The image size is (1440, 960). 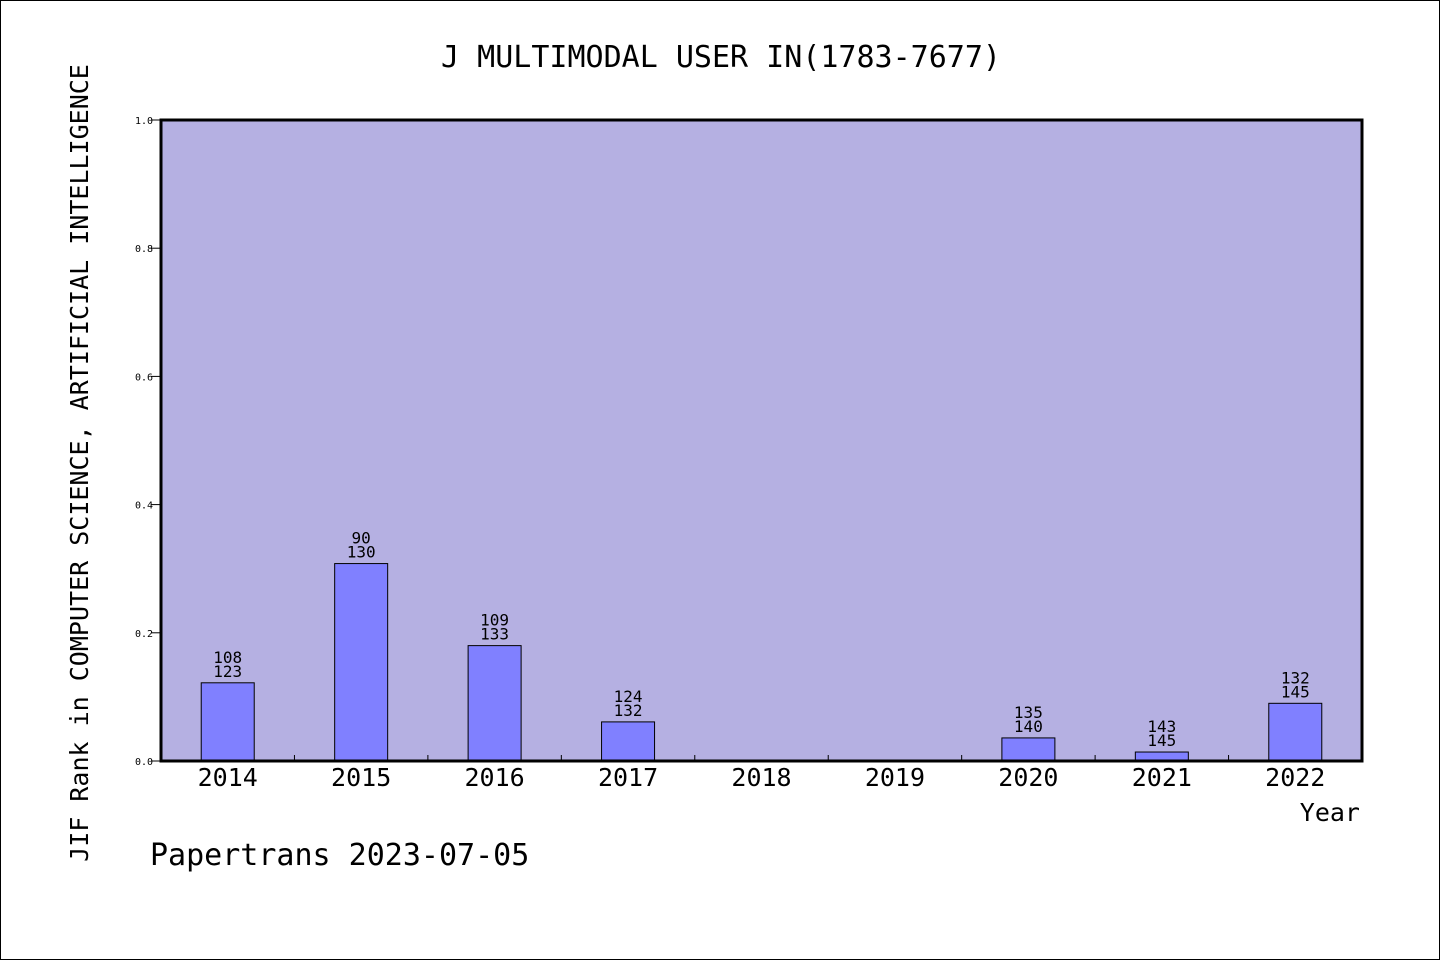 What do you see at coordinates (628, 710) in the screenshot?
I see `data-label-total: 132` at bounding box center [628, 710].